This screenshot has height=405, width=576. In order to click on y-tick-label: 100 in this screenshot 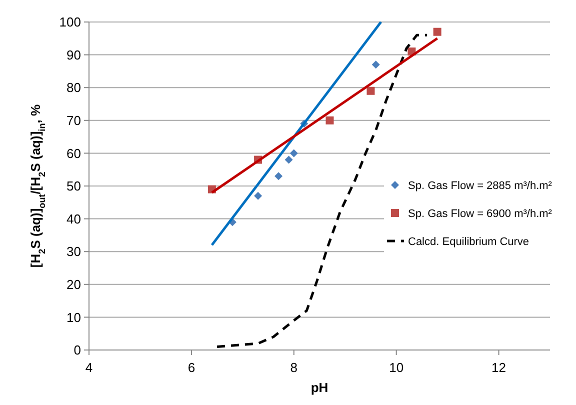, I will do `click(70, 22)`.